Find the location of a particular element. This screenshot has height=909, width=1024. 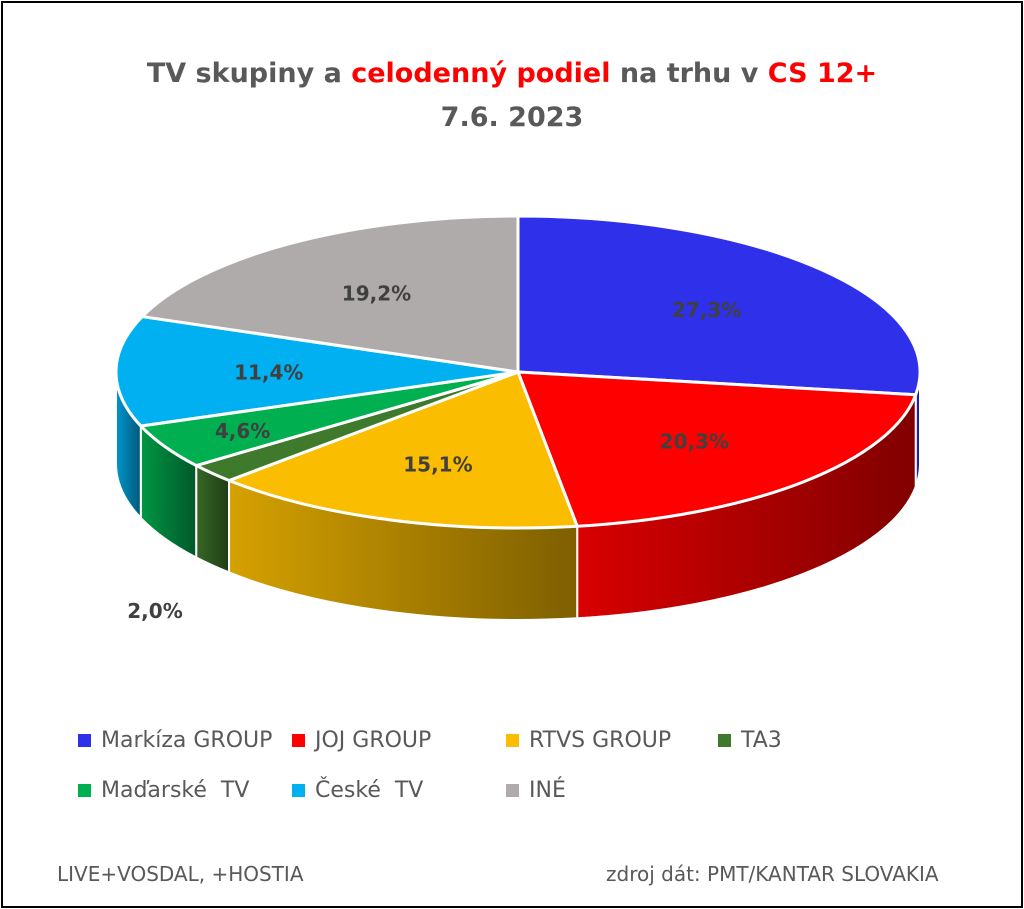

slice-joj-group is located at coordinates (717, 449).